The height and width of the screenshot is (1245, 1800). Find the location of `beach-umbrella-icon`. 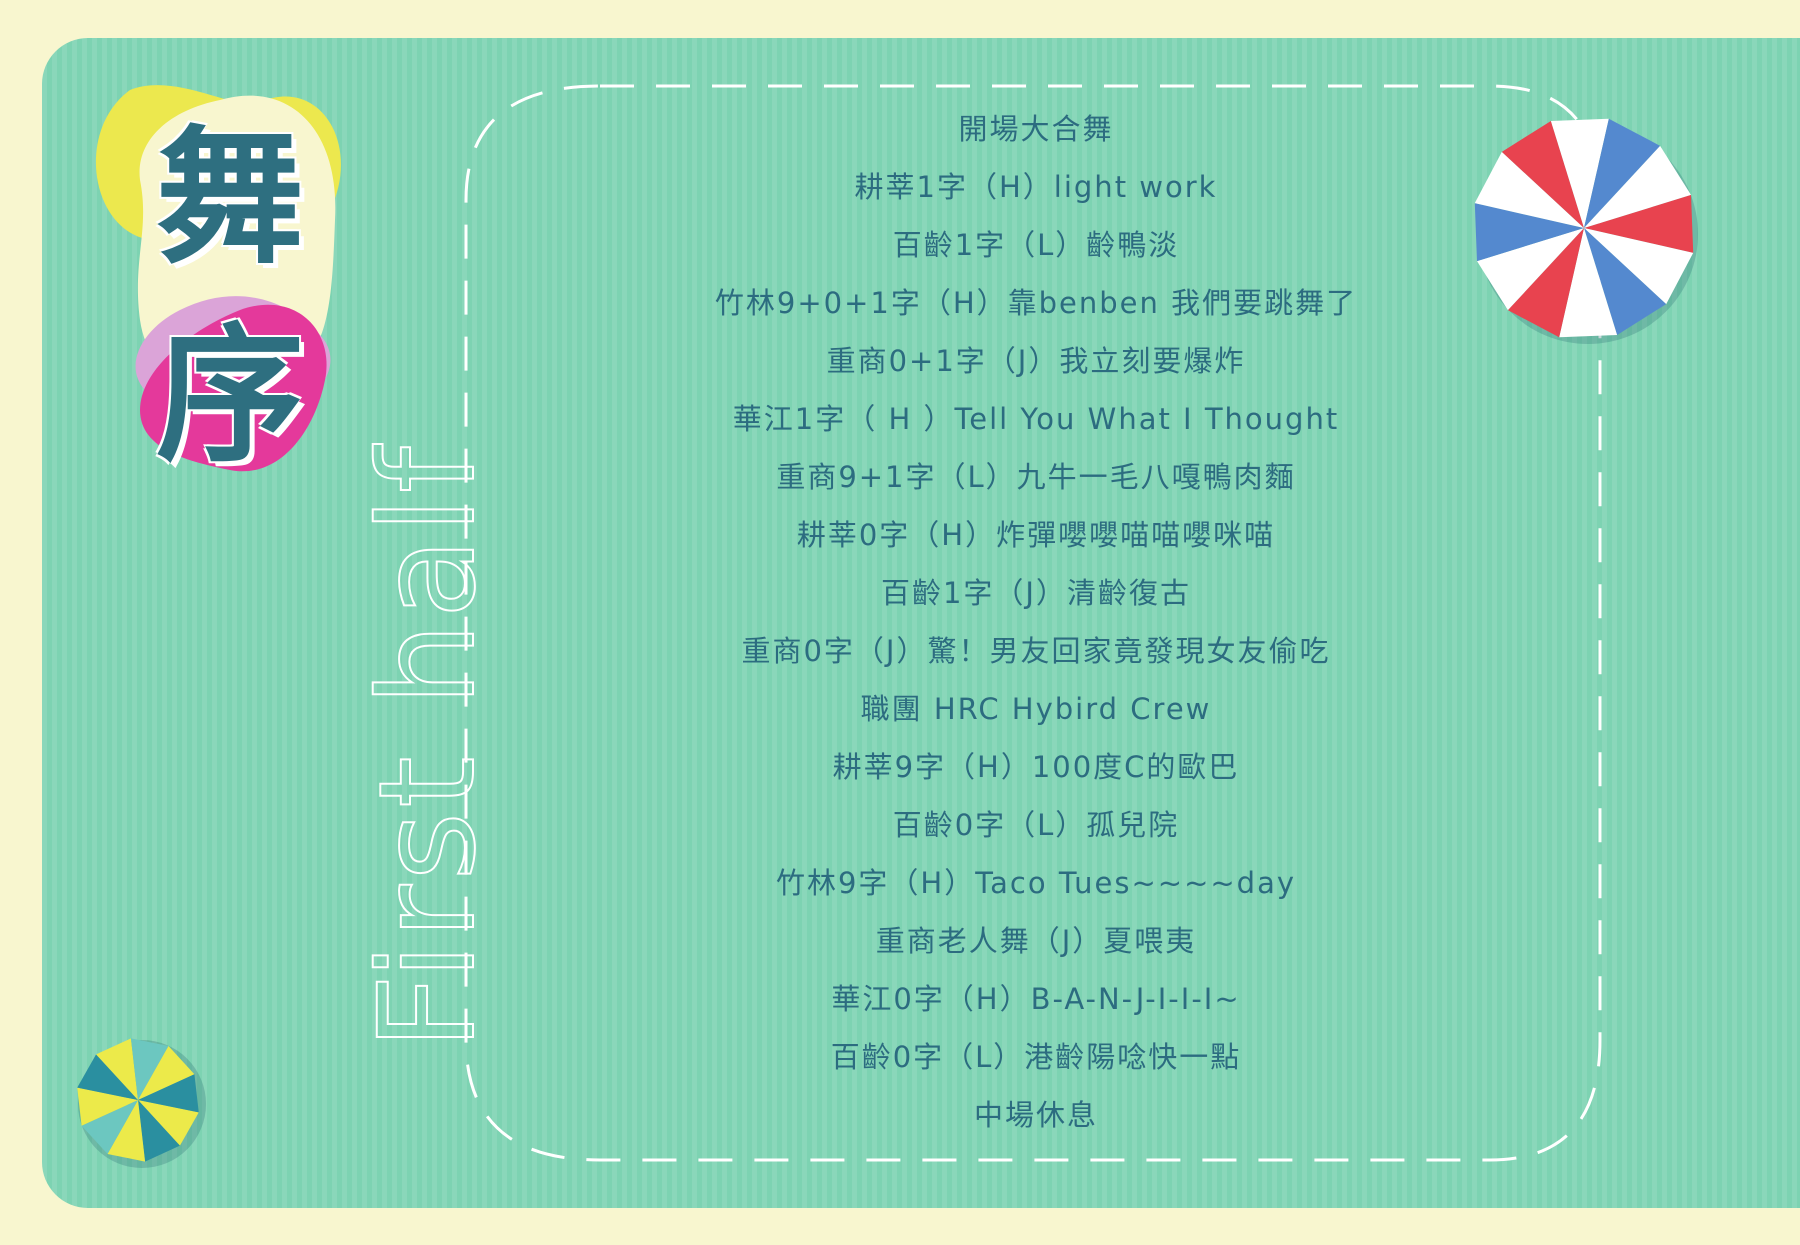

beach-umbrella-icon is located at coordinates (1586, 231).